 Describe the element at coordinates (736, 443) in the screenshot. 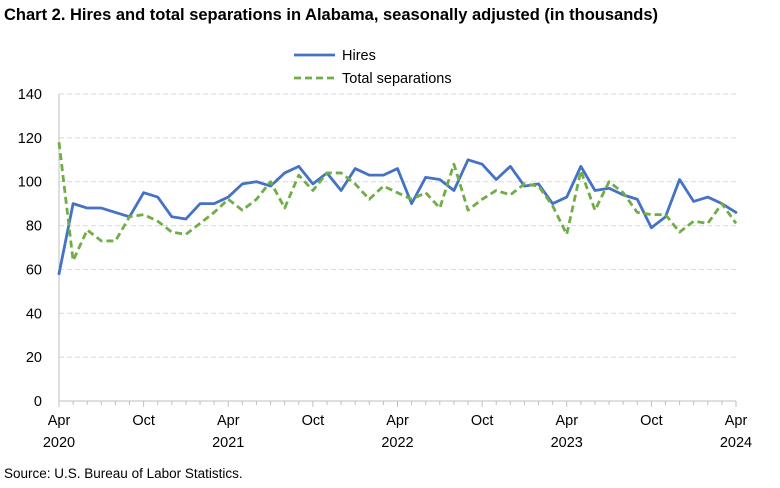

I see `x-tick-label-year: 2024` at that location.